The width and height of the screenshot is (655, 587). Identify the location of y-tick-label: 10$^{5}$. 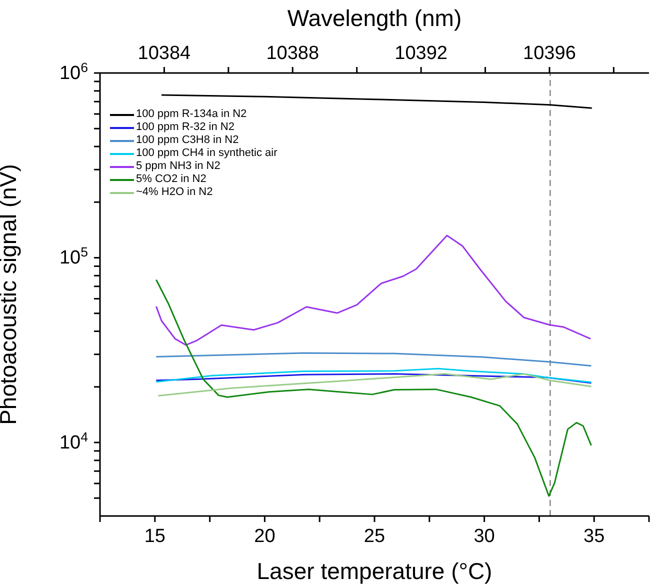
(73, 256).